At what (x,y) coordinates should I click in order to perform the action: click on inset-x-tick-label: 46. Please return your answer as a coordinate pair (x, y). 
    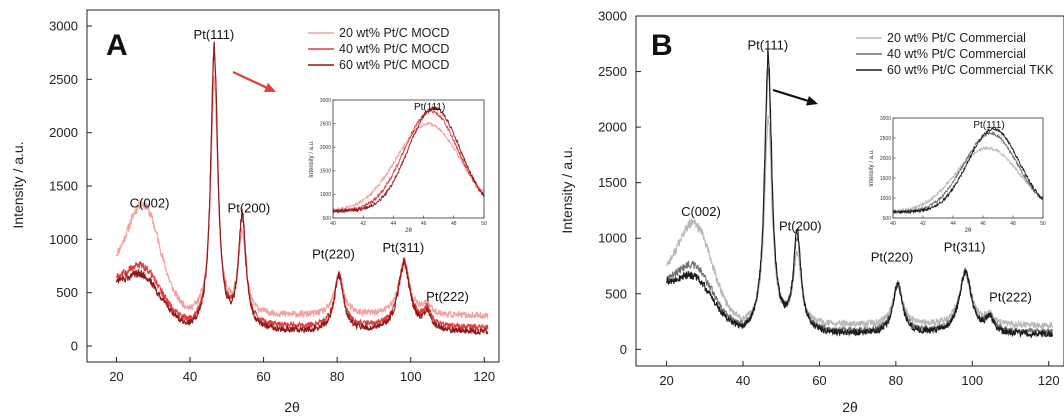
    Looking at the image, I should click on (424, 224).